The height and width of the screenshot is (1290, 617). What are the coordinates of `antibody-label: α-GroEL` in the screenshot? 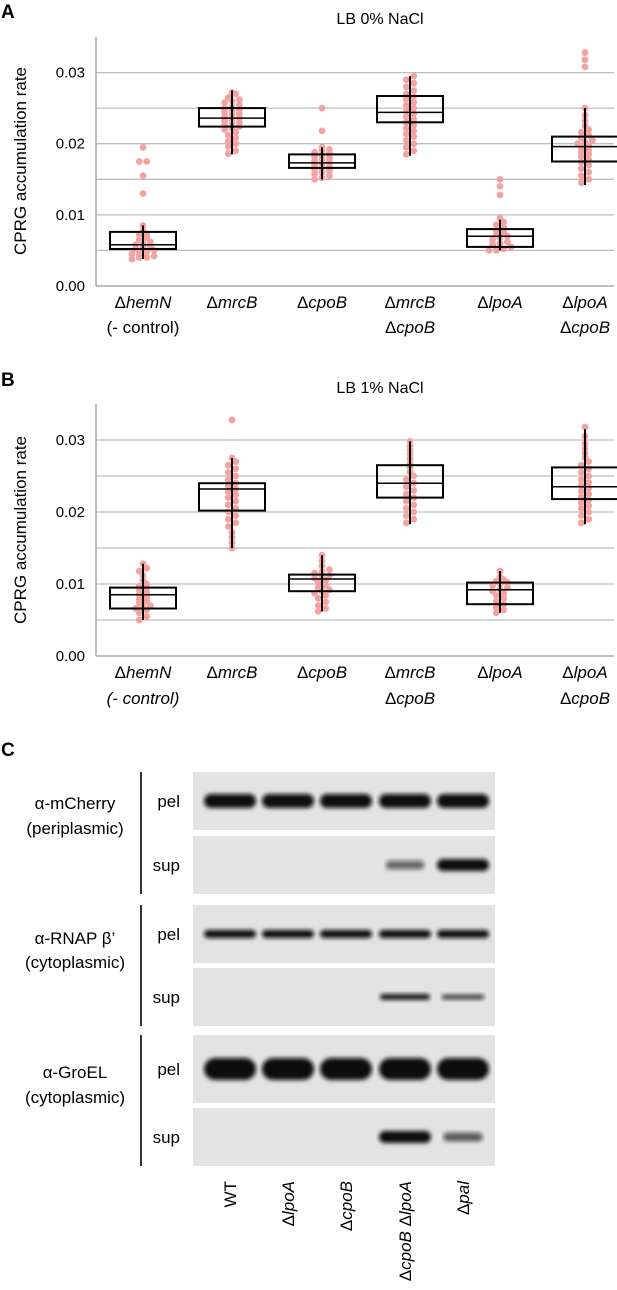 It's located at (75, 1072).